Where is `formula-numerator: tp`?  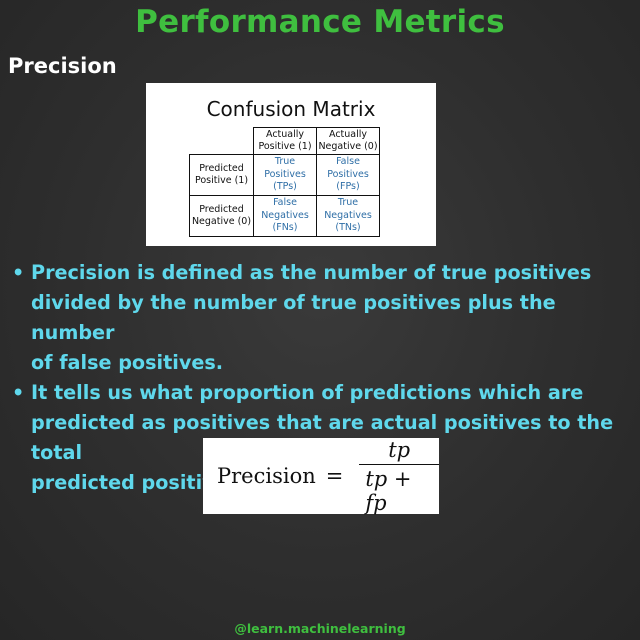 formula-numerator: tp is located at coordinates (399, 449).